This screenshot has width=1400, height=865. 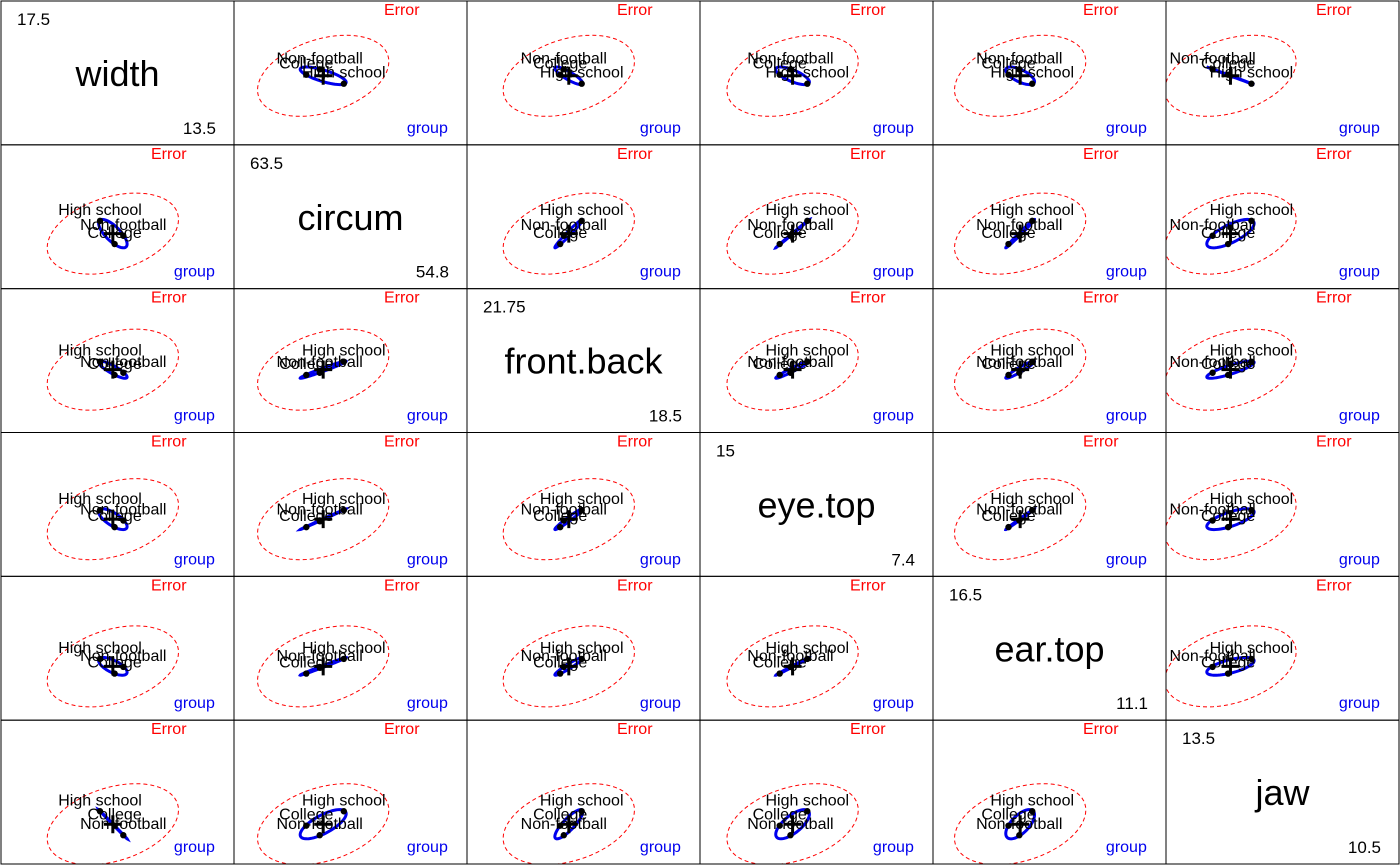 I want to click on range-max-label: 17.5, so click(x=33, y=19).